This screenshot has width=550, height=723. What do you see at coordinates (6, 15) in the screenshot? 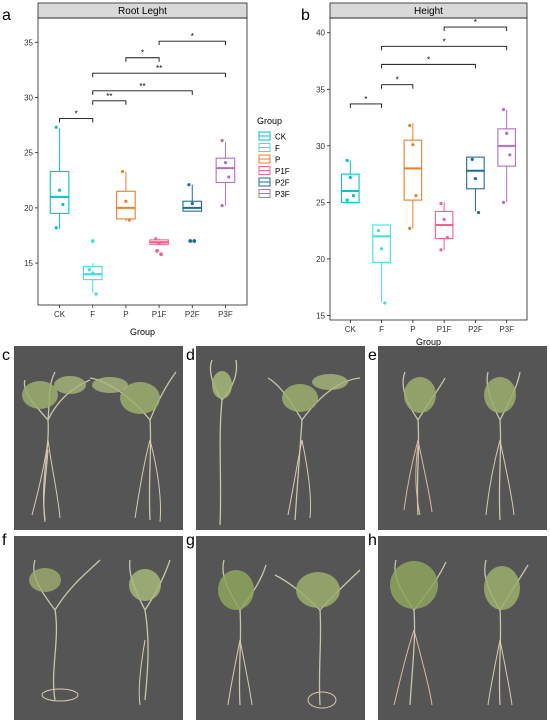
I see `panel-letter-a: a` at bounding box center [6, 15].